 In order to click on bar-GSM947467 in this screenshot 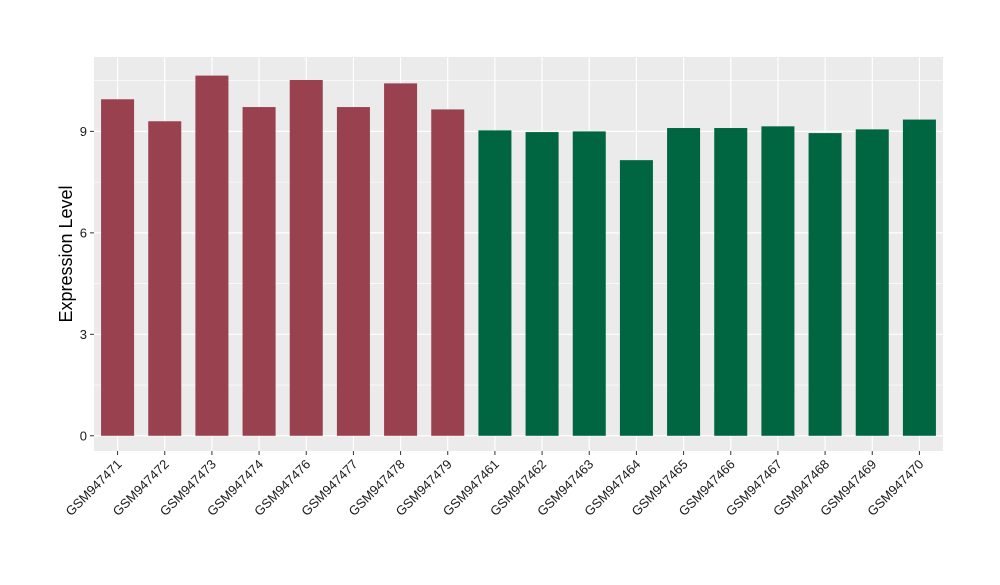, I will do `click(778, 281)`.